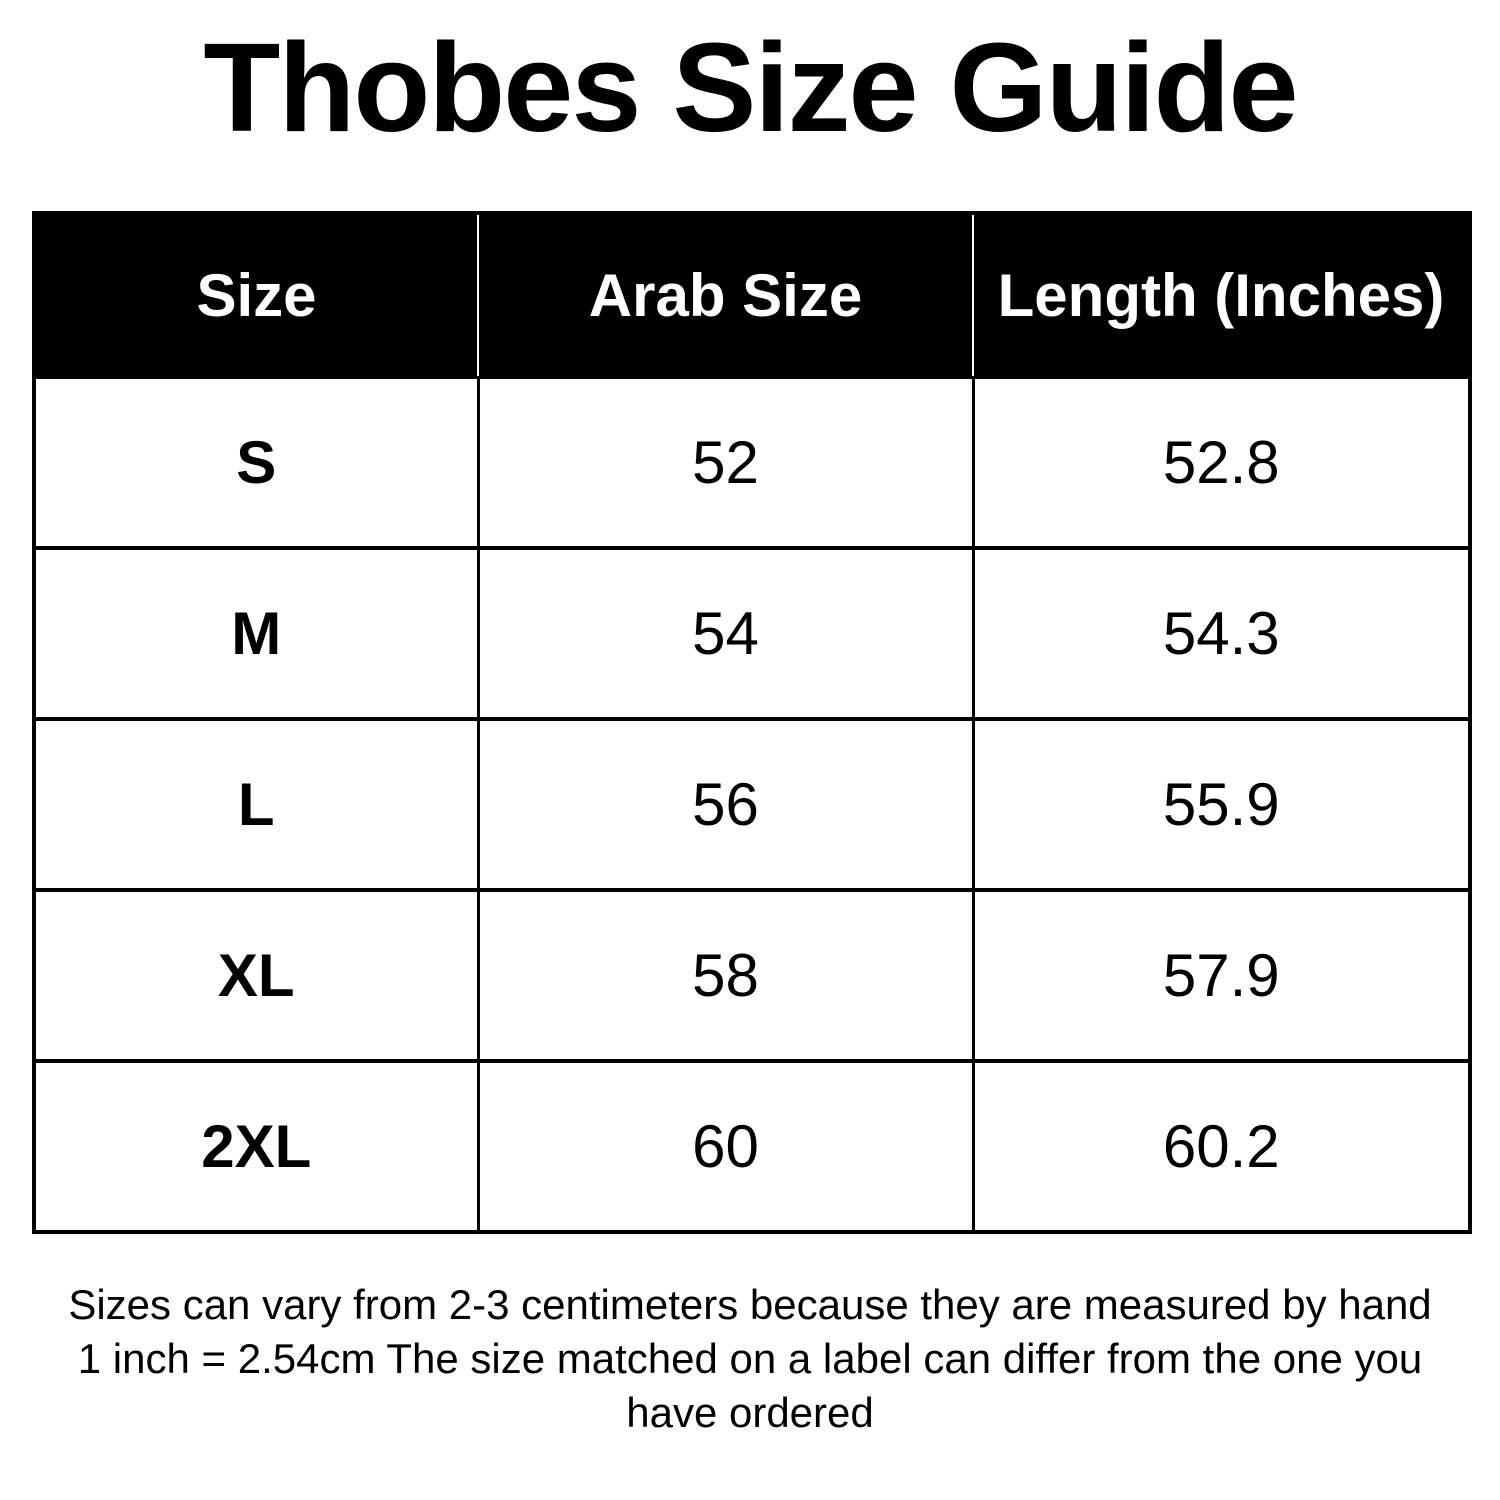 The width and height of the screenshot is (1500, 1500). Describe the element at coordinates (1221, 804) in the screenshot. I see `cell-length: 55.9` at that location.